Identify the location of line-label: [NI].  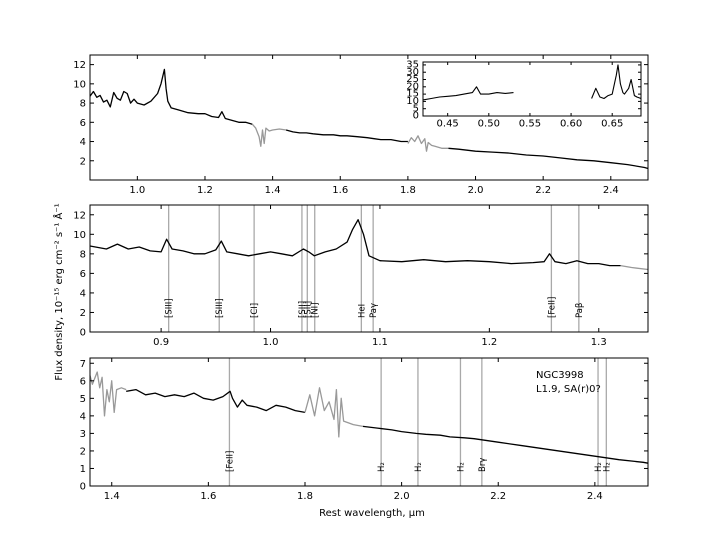
(316, 311).